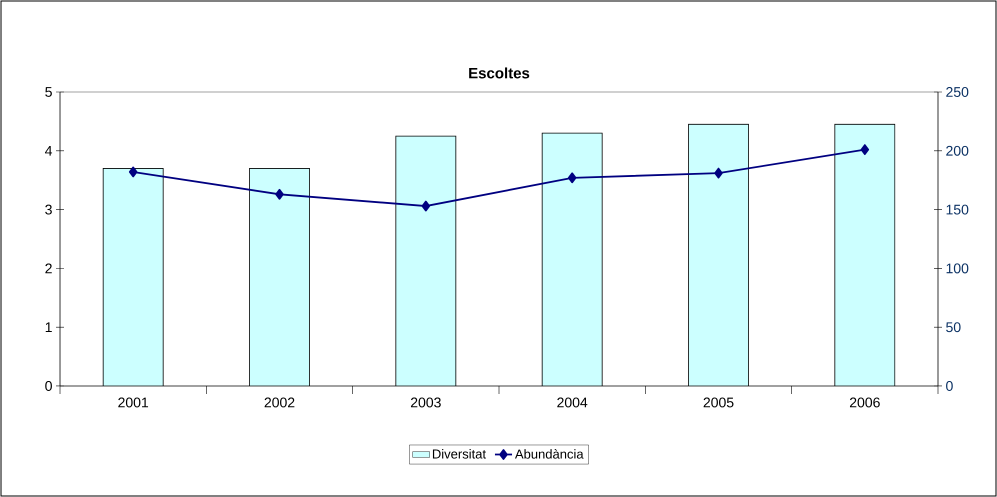 Image resolution: width=997 pixels, height=497 pixels. What do you see at coordinates (949, 386) in the screenshot?
I see `y2-tick-label: 0` at bounding box center [949, 386].